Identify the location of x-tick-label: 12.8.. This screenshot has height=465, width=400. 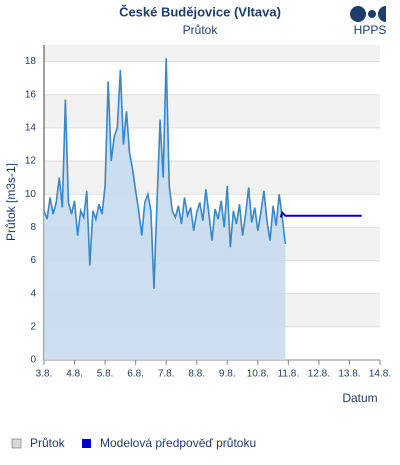
(319, 374).